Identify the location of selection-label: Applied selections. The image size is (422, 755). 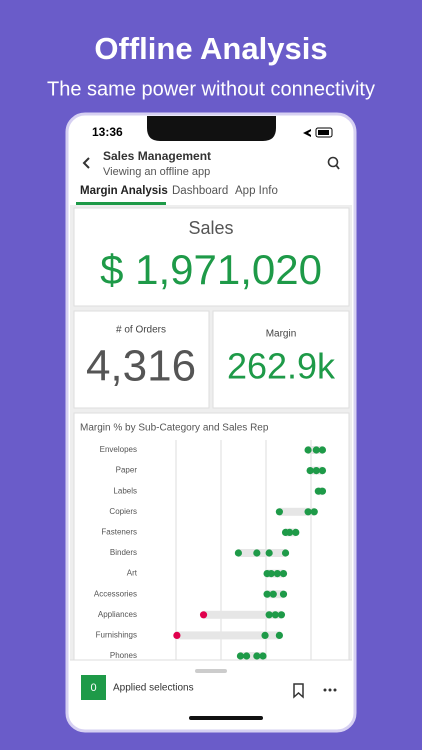
(153, 688).